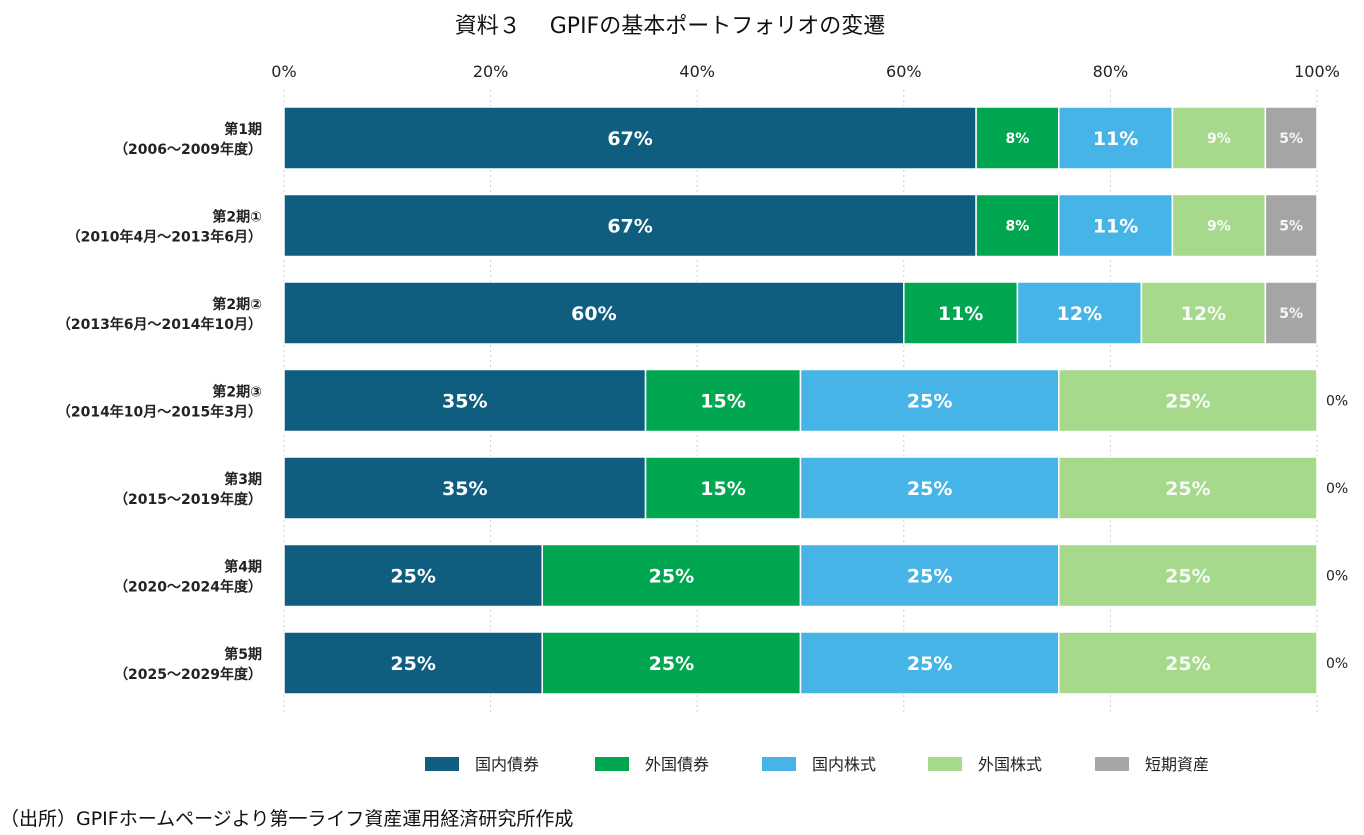  Describe the element at coordinates (188, 499) in the screenshot. I see `category-label: （2015～2019年度）` at that location.